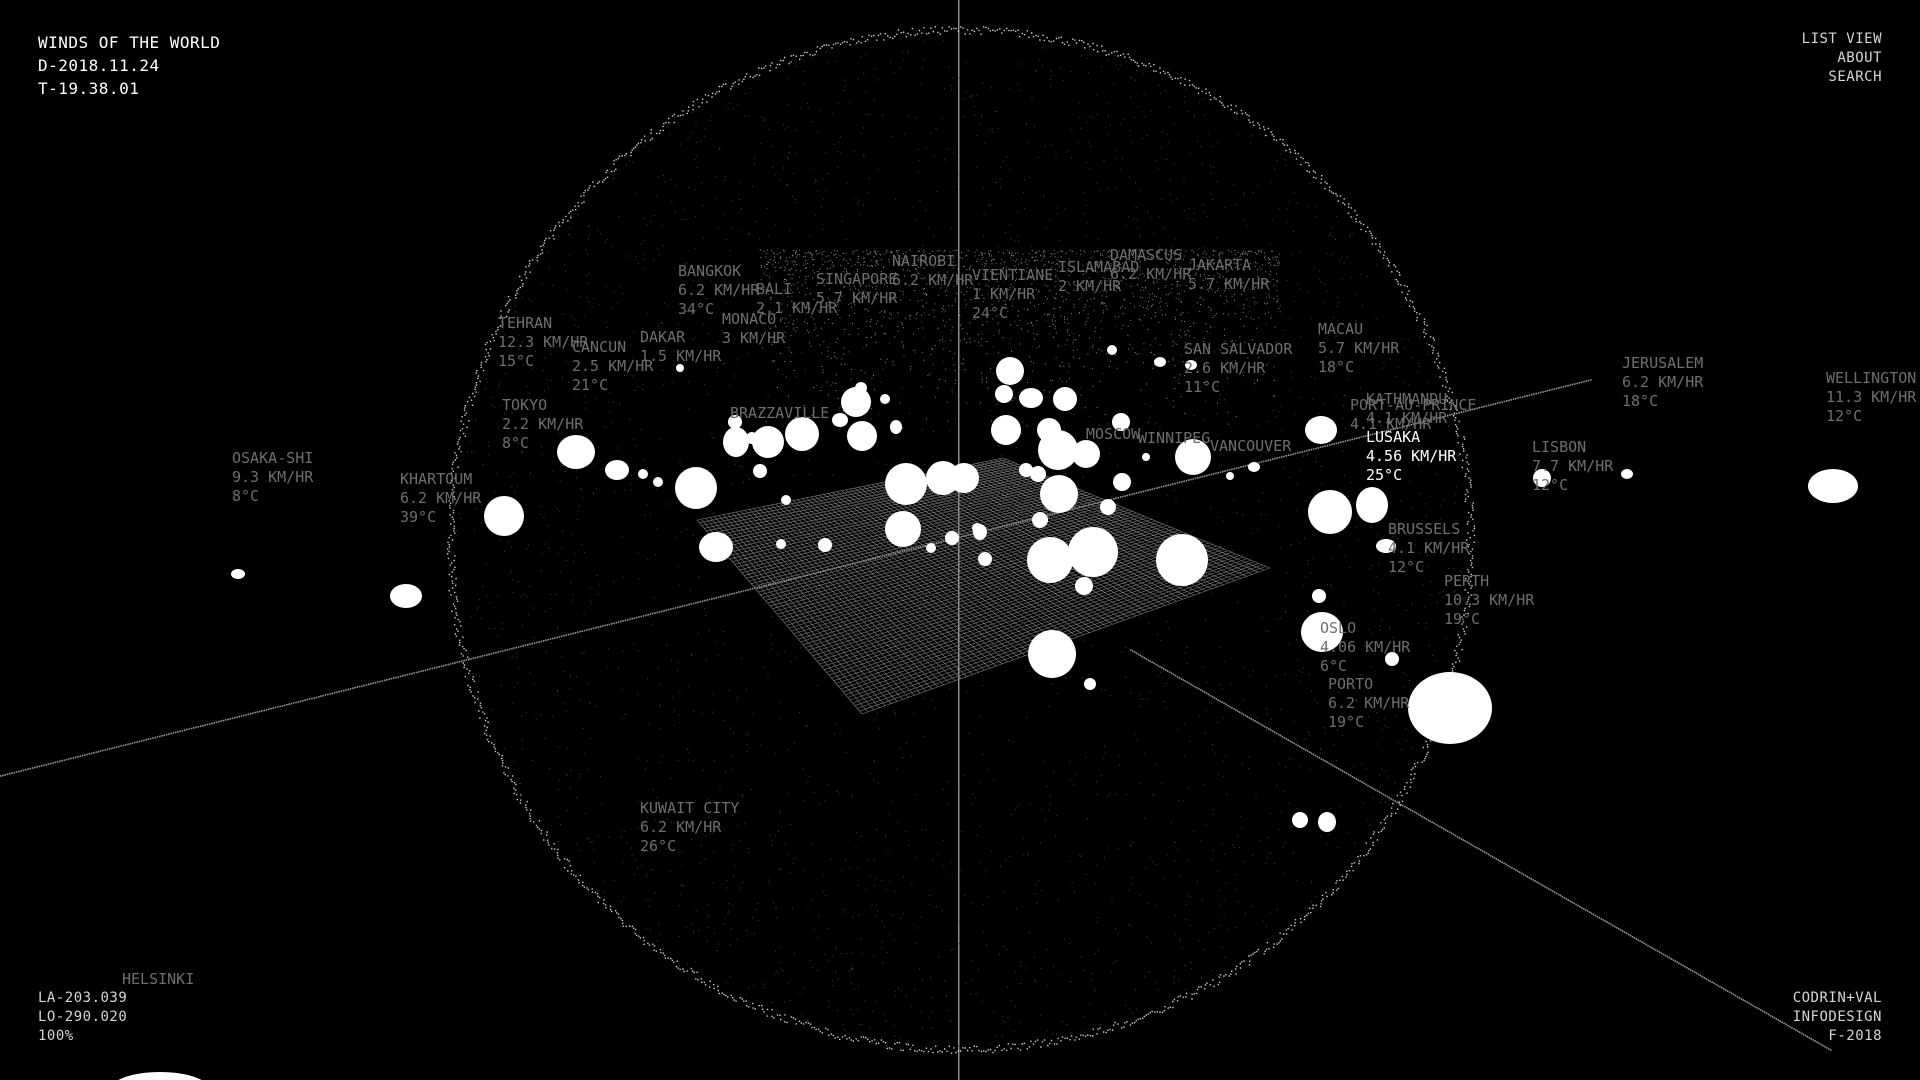  I want to click on city-name: TOKYO, so click(525, 405).